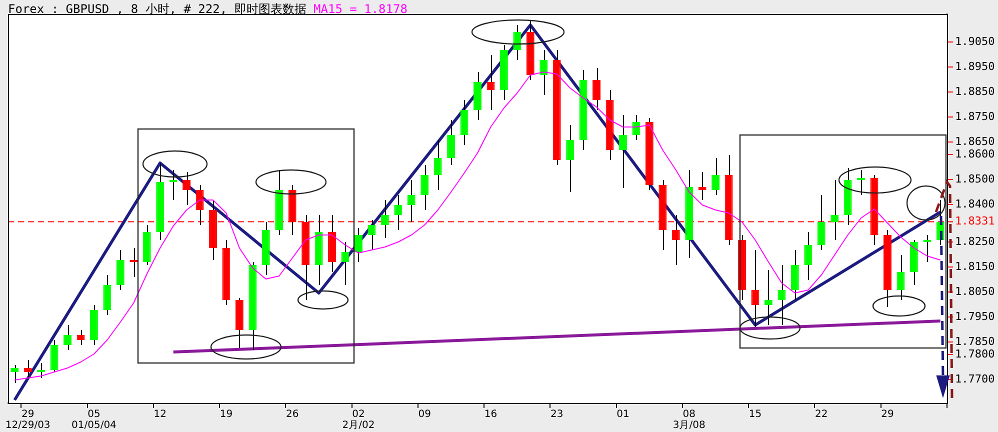  I want to click on y-tick-label: 1.7800, so click(975, 353).